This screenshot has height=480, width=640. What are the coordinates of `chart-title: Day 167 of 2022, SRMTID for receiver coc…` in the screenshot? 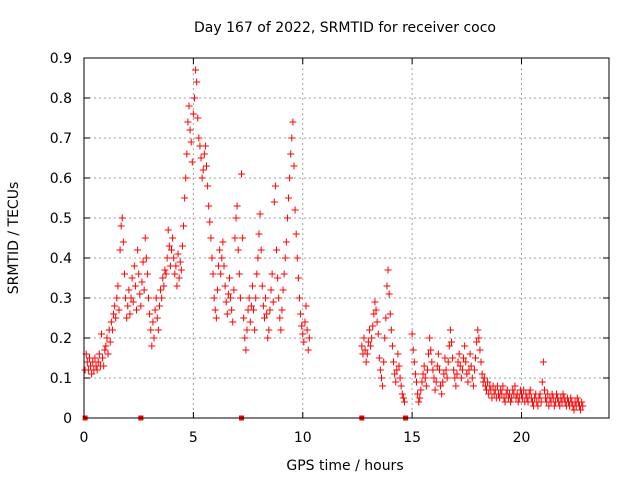 It's located at (345, 28).